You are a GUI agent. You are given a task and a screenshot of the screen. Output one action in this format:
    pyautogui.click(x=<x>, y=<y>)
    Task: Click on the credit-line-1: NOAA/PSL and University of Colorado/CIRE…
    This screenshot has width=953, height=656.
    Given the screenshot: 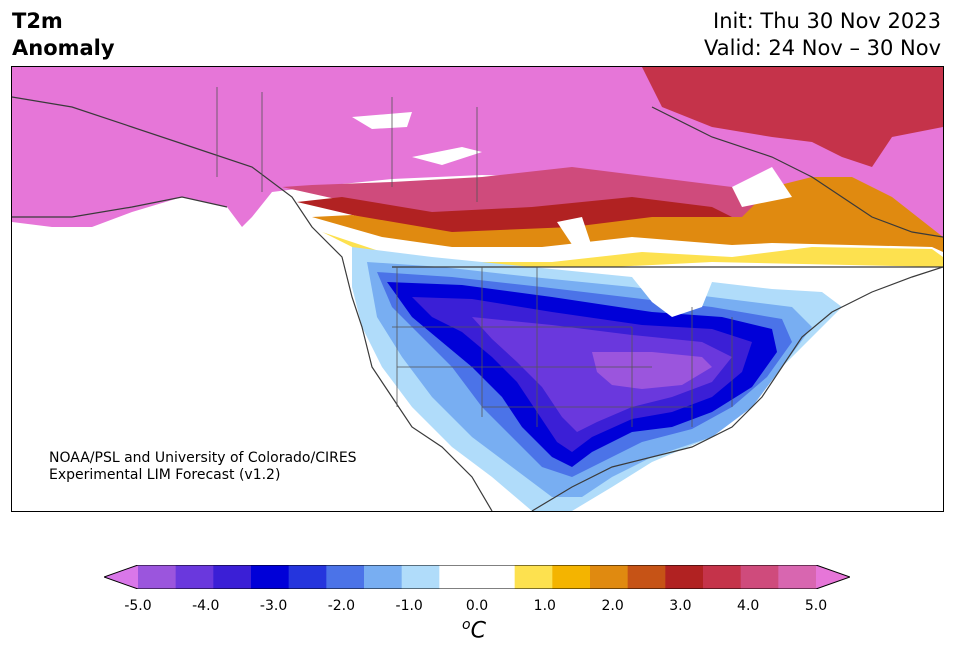 What is the action you would take?
    pyautogui.click(x=203, y=458)
    